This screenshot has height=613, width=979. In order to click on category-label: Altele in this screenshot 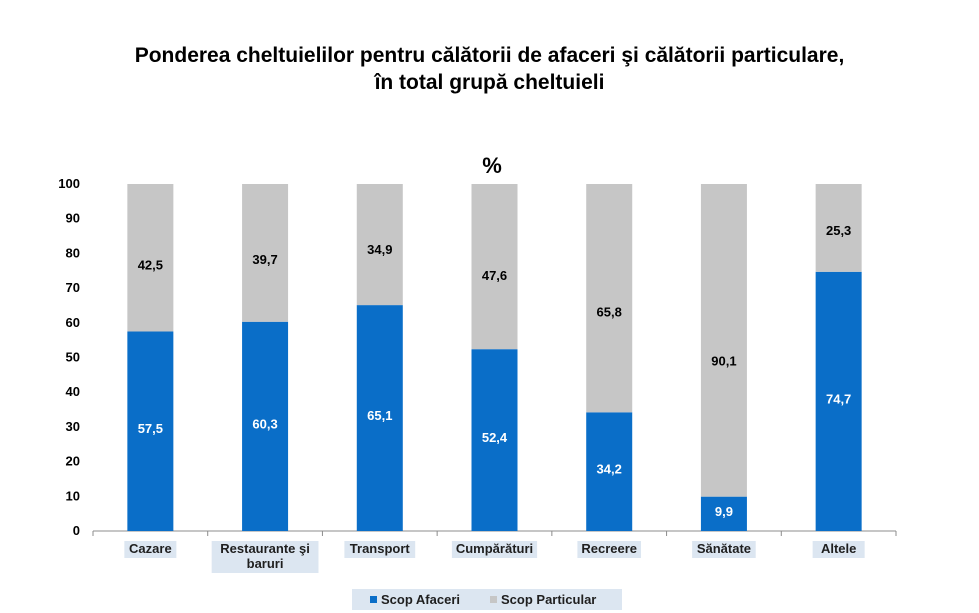, I will do `click(838, 548)`.